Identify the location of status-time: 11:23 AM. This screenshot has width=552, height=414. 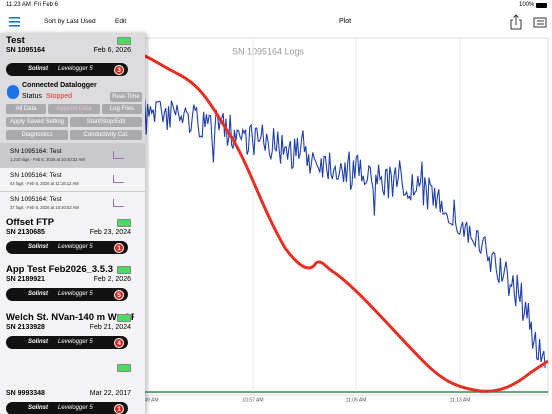
(18, 5).